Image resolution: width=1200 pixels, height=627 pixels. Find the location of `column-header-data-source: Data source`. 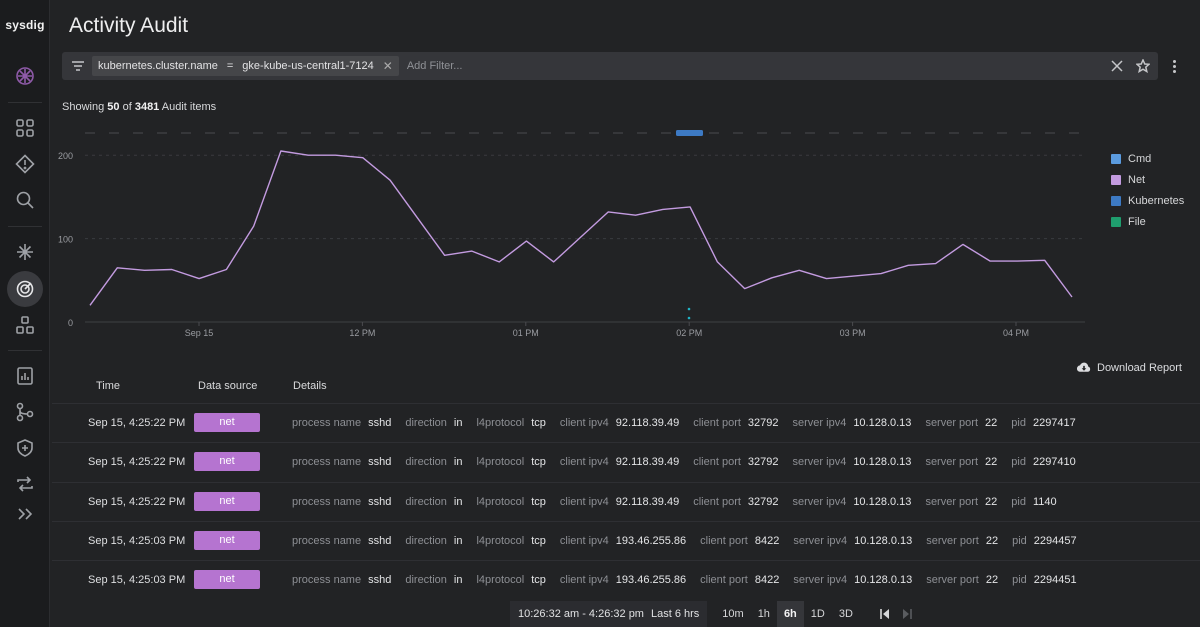

column-header-data-source: Data source is located at coordinates (228, 386).